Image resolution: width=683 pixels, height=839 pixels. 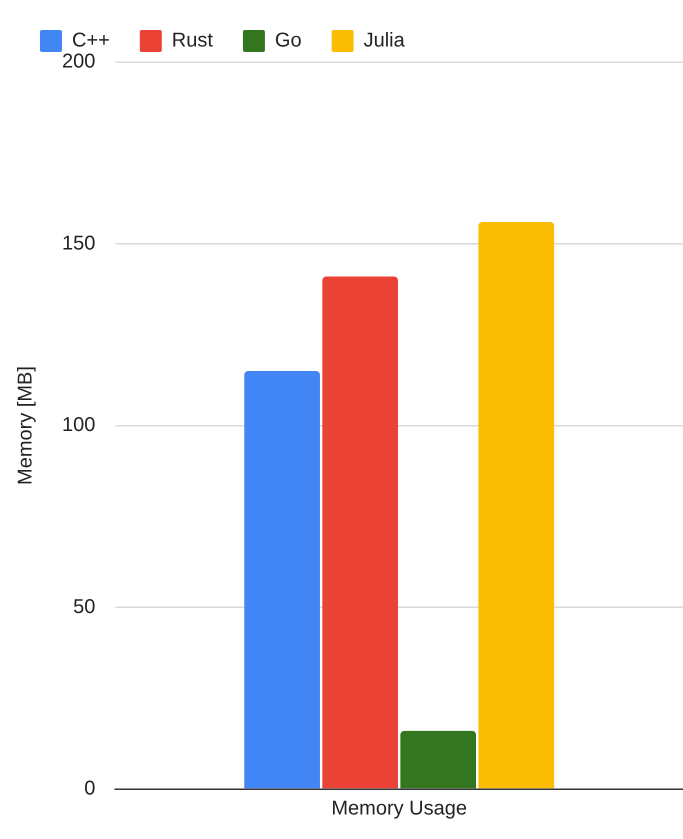 What do you see at coordinates (79, 425) in the screenshot?
I see `y-tick-label: 100` at bounding box center [79, 425].